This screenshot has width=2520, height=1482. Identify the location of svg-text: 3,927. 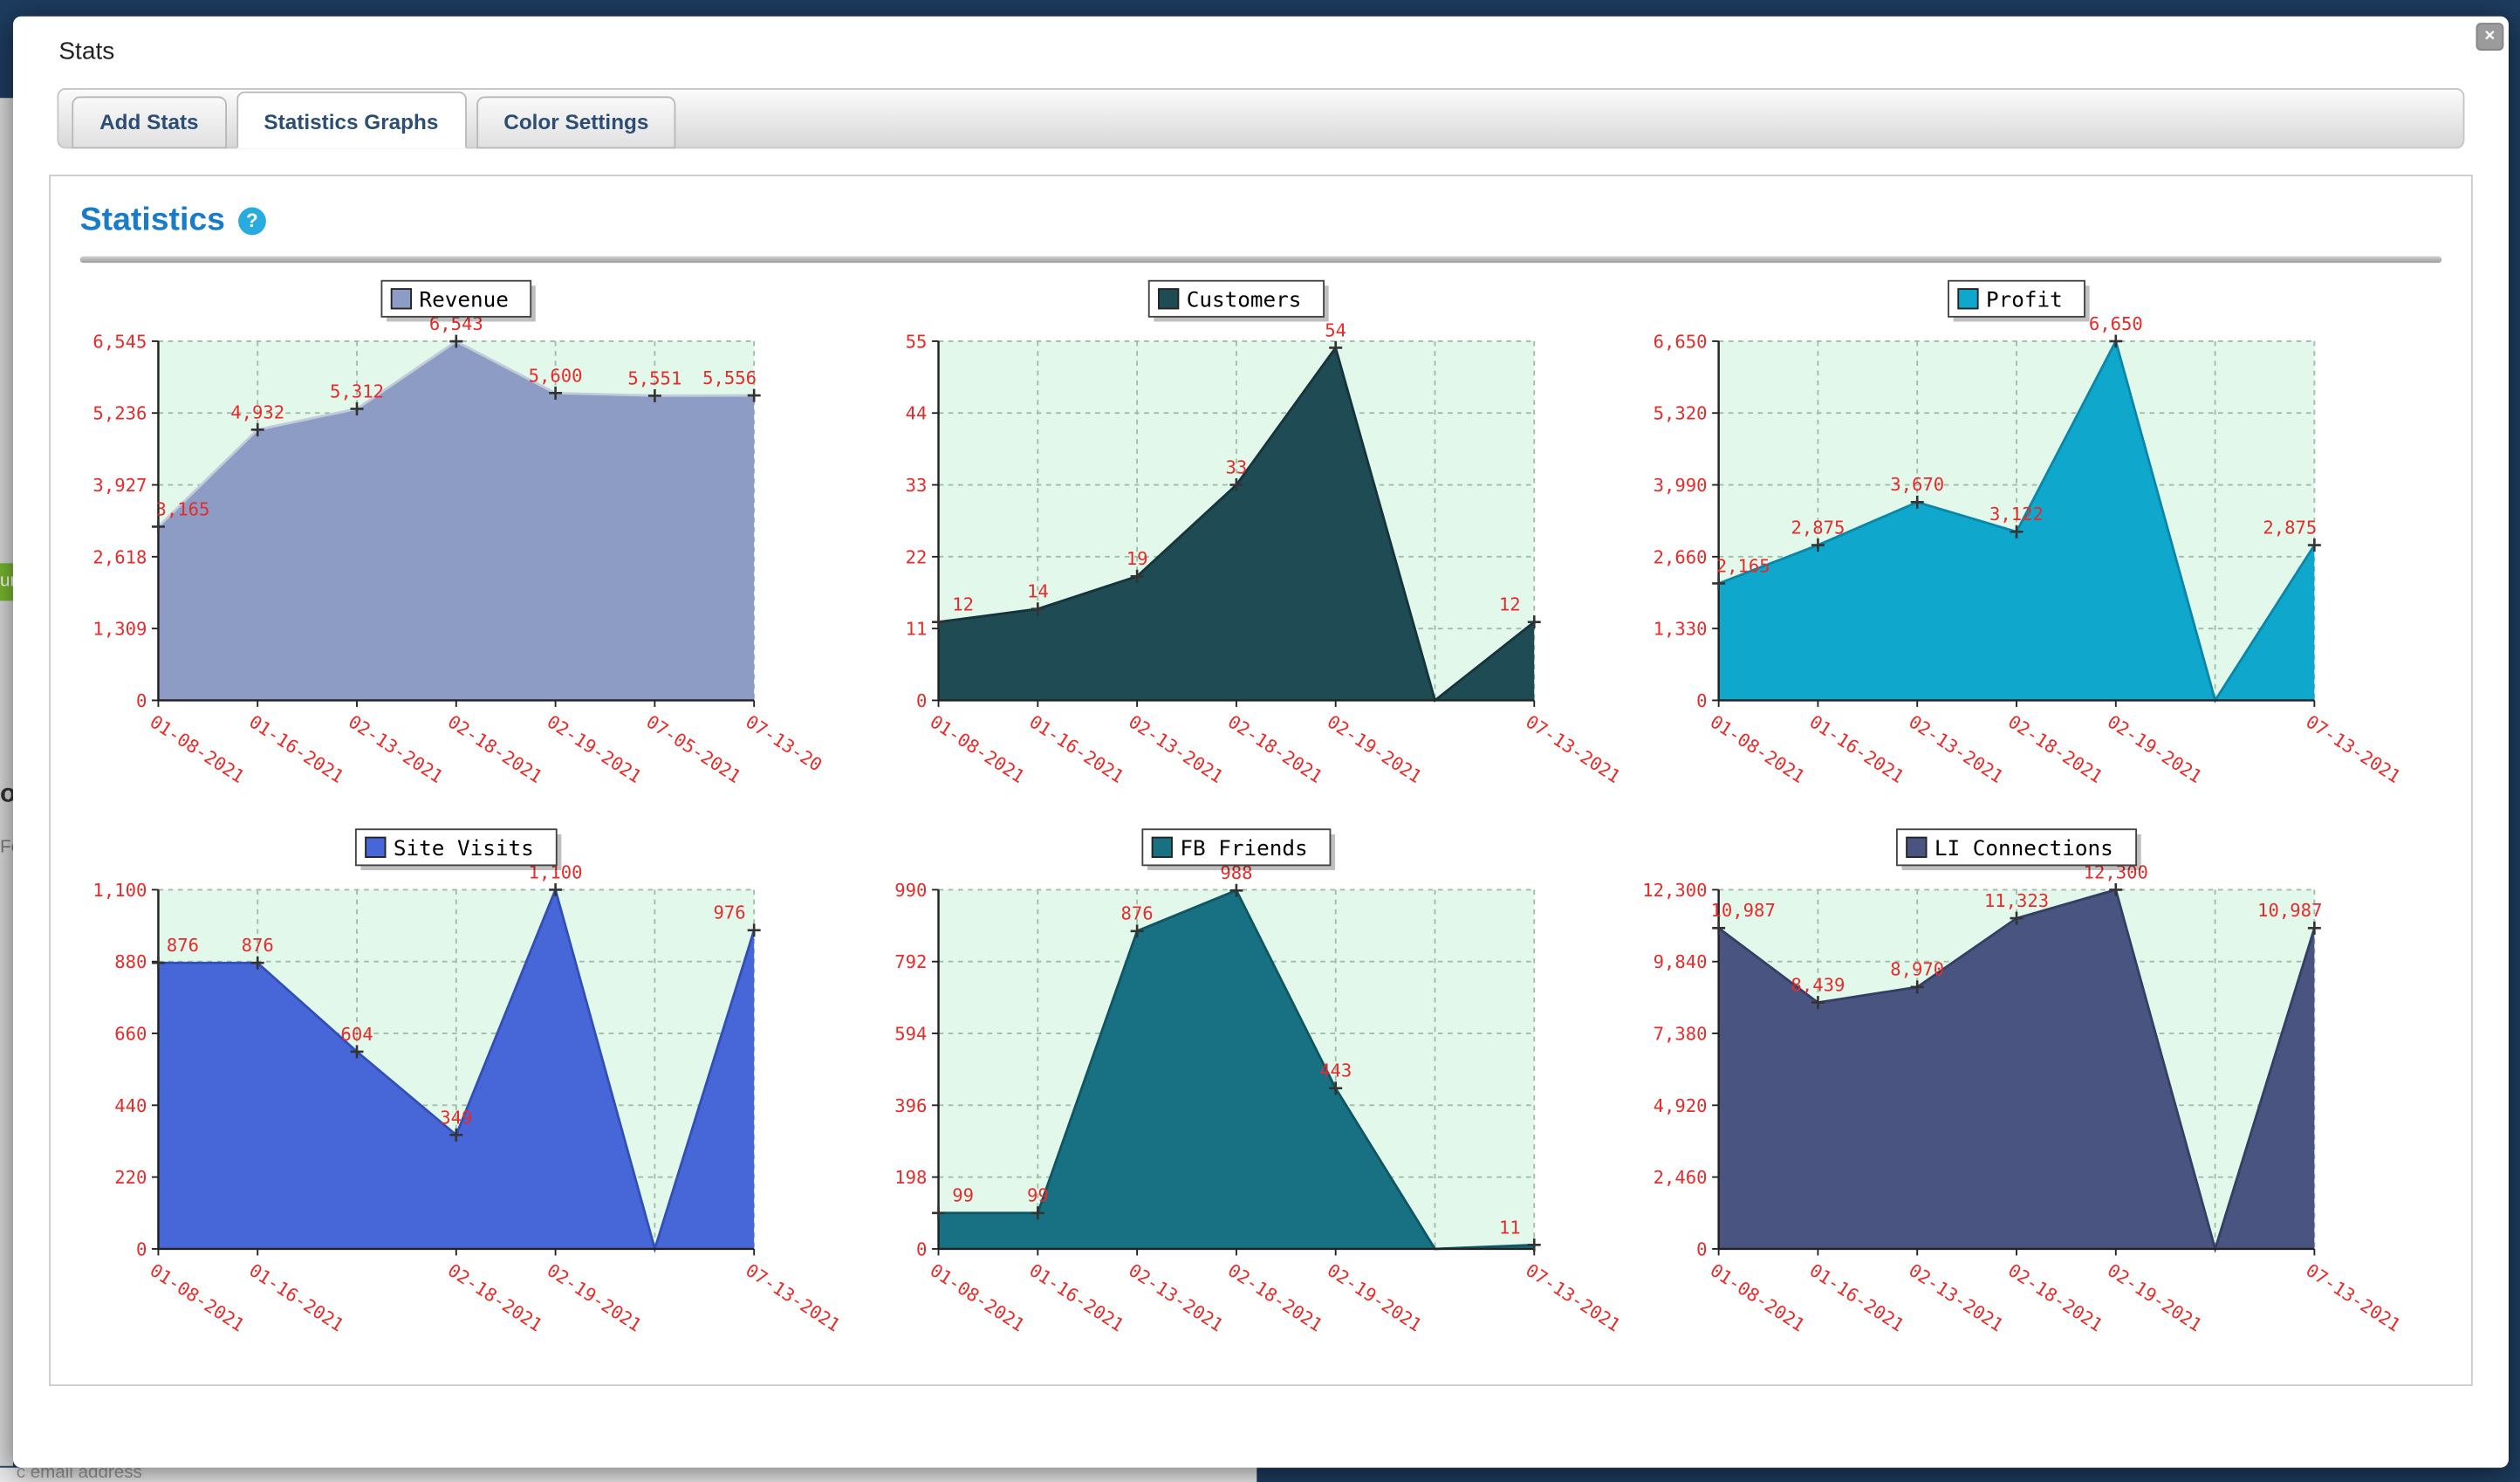
(119, 486).